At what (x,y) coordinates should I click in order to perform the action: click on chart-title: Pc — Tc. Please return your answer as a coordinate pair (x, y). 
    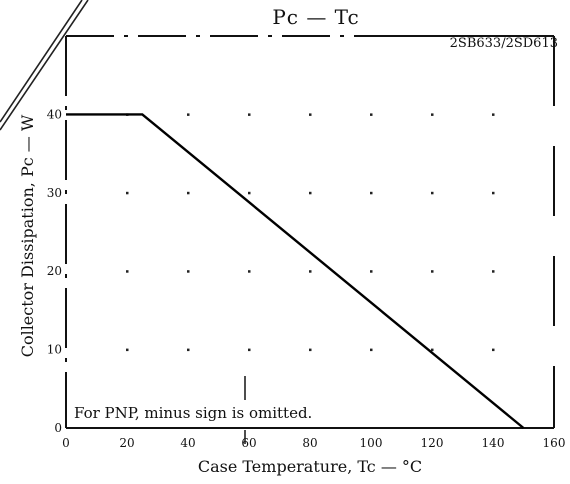
    Looking at the image, I should click on (315, 17).